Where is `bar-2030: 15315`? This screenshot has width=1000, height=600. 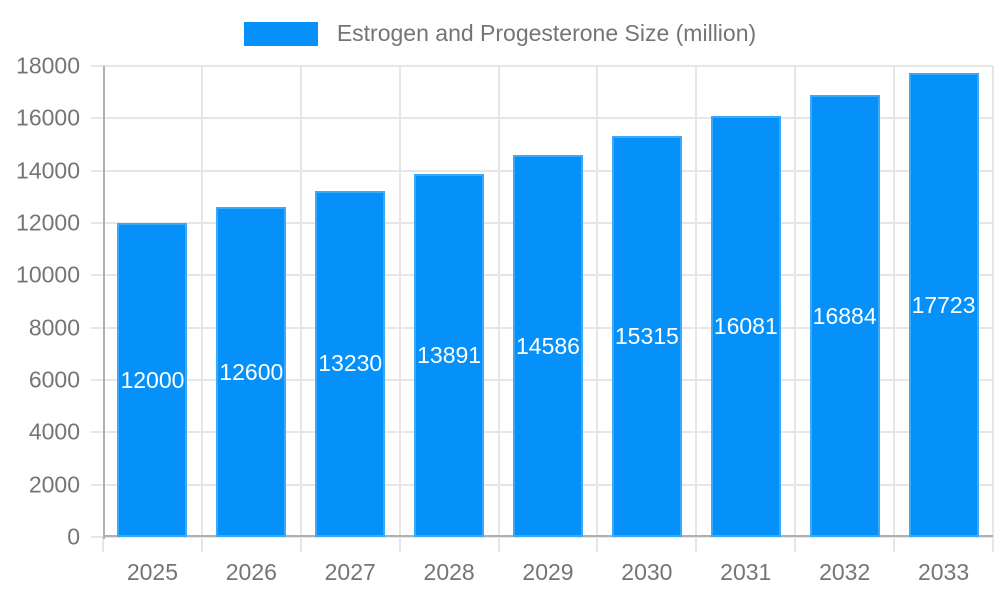 bar-2030: 15315 is located at coordinates (646, 336).